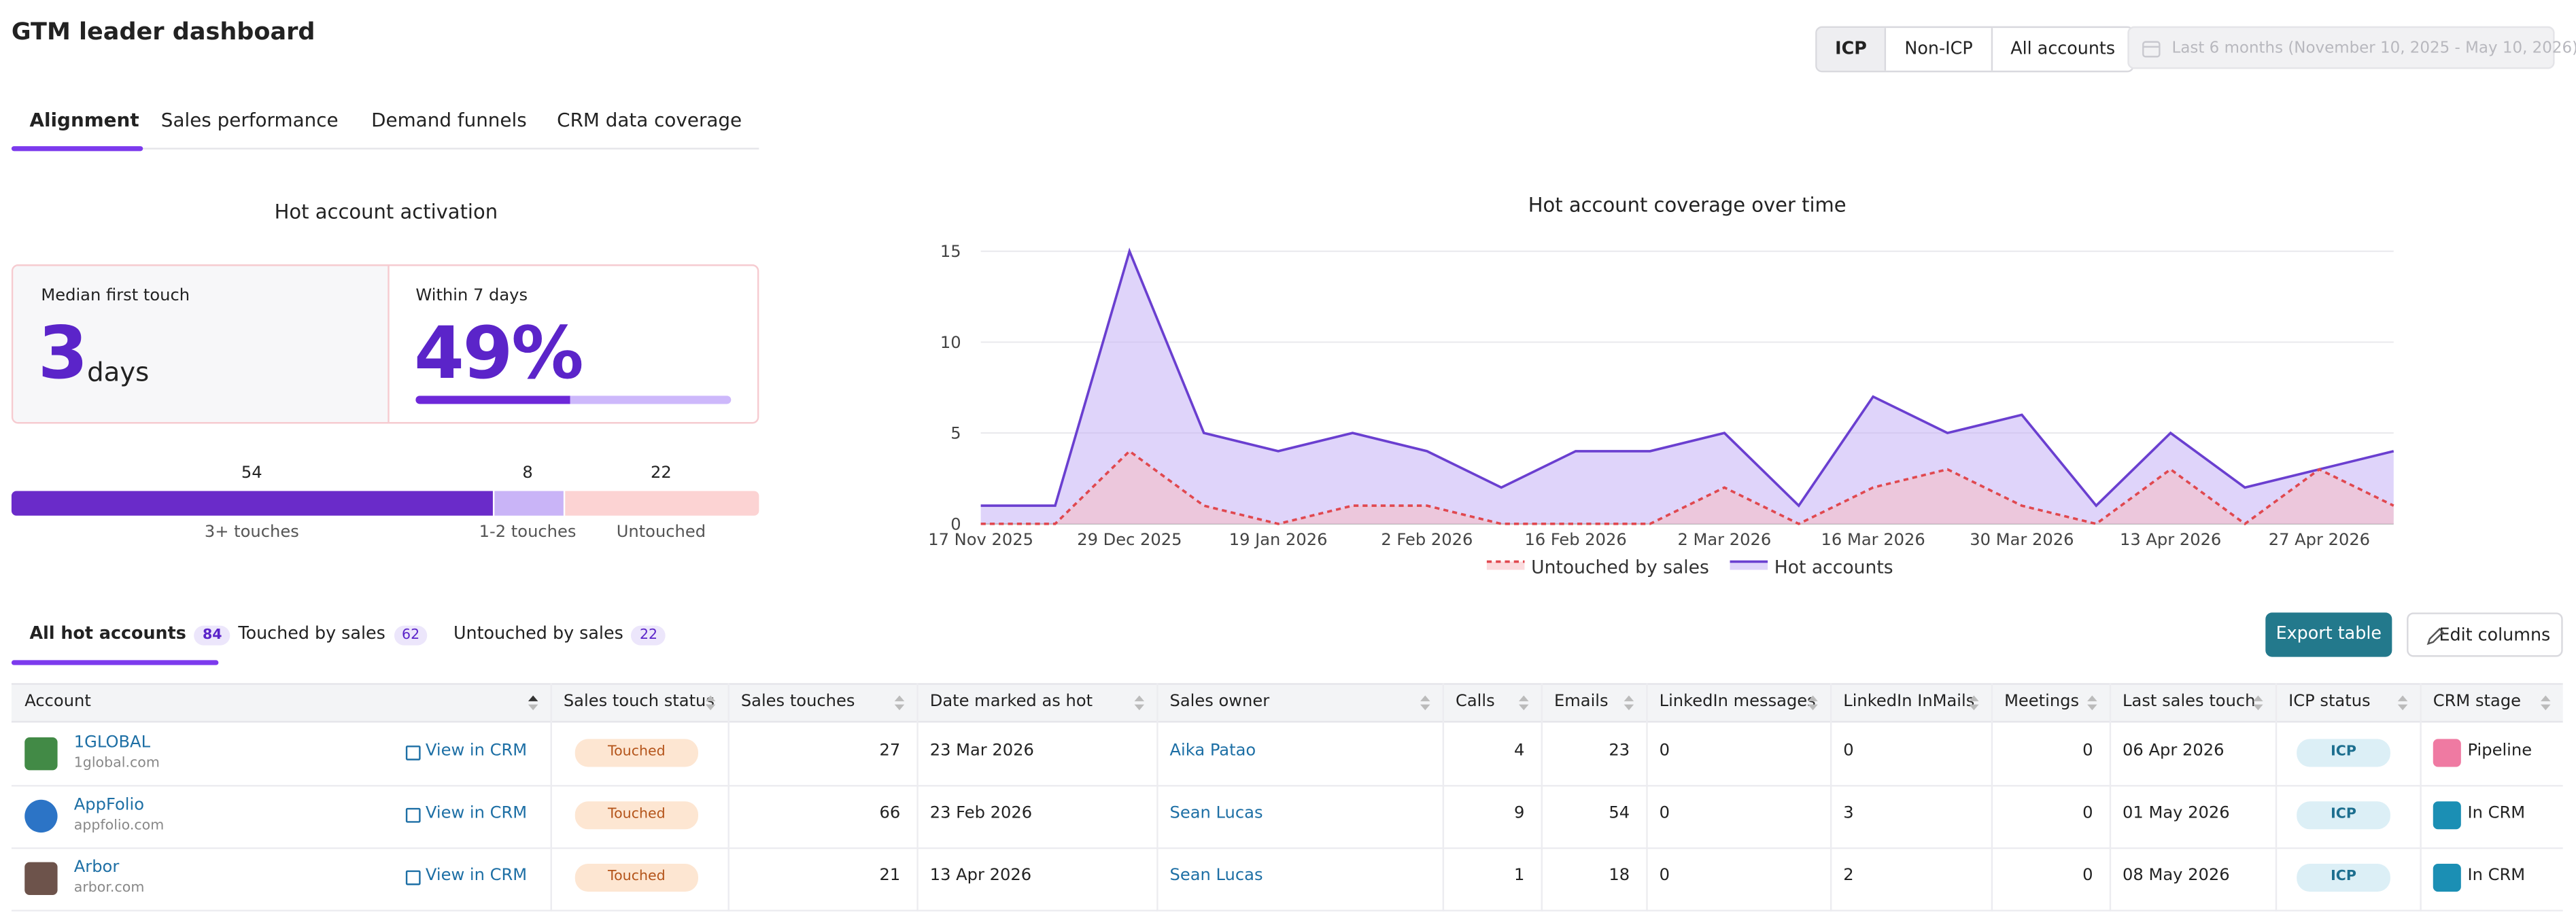 The width and height of the screenshot is (2576, 912). I want to click on column-header: Sales owner, so click(1219, 702).